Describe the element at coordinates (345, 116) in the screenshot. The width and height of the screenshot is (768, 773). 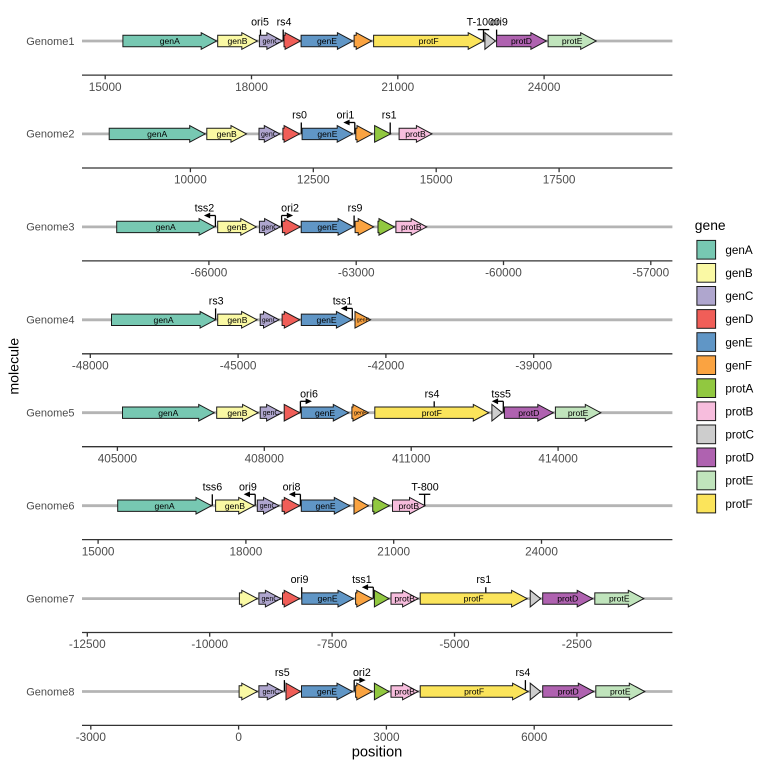
I see `svg-text: ori1` at that location.